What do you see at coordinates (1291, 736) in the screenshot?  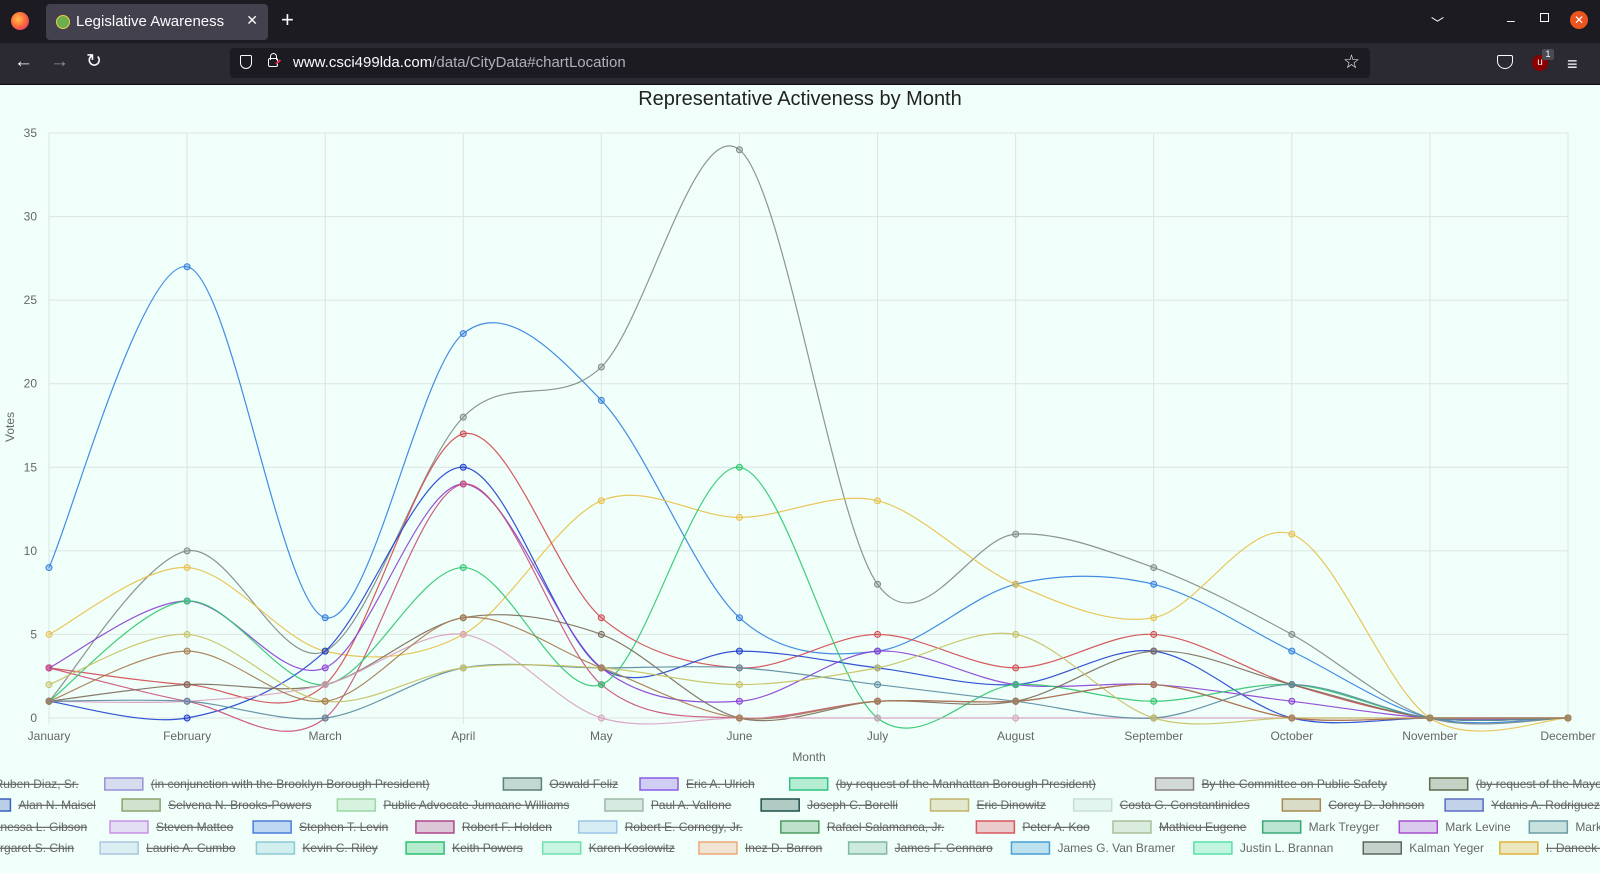 I see `x-tick-label: October` at bounding box center [1291, 736].